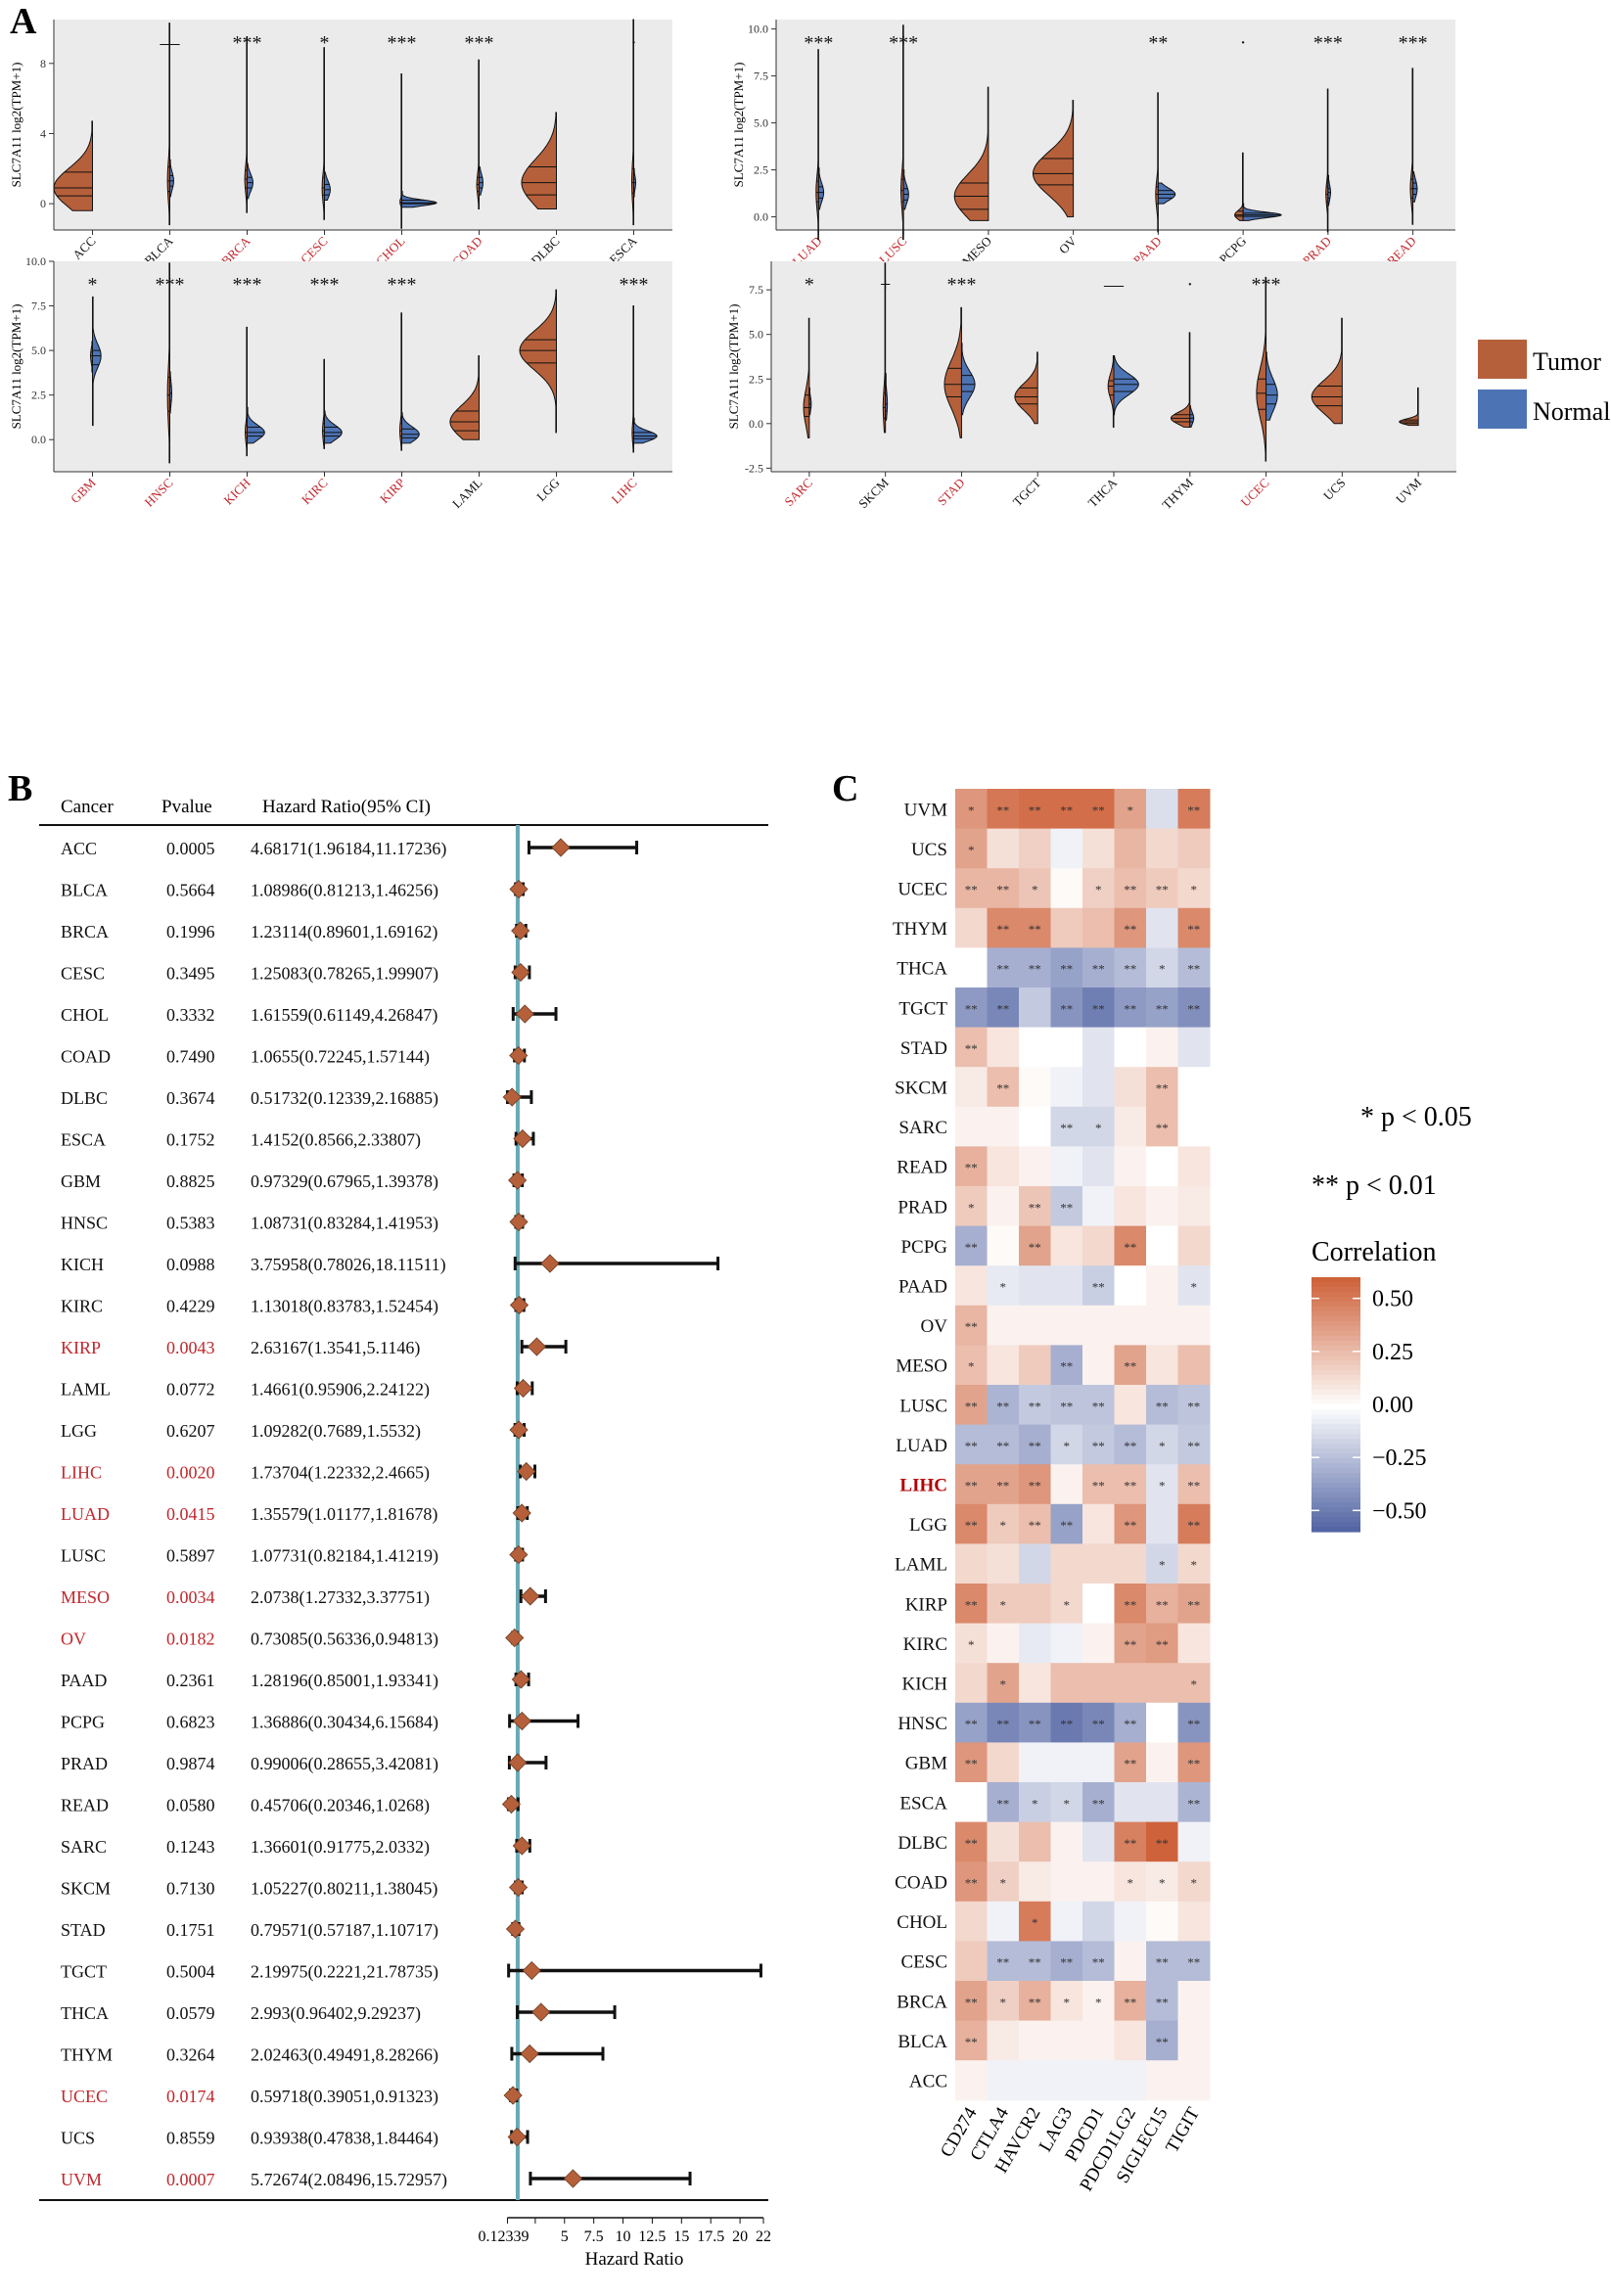 This screenshot has width=1611, height=2296. Describe the element at coordinates (519, 889) in the screenshot. I see `forest-hr-marker-blca` at that location.